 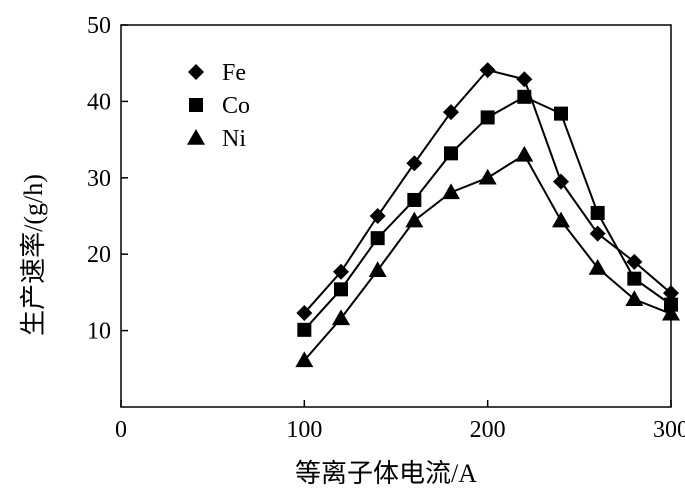 I want to click on x-tick-label: 300, so click(x=669, y=430).